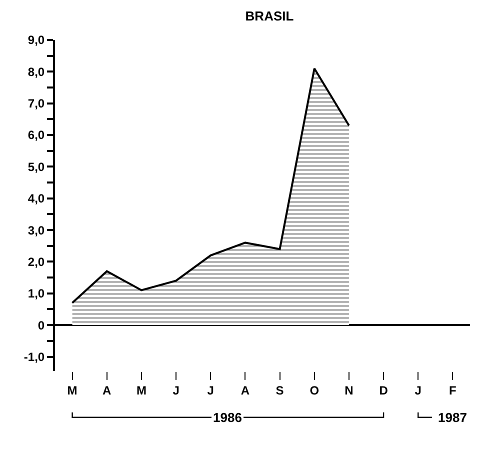 The height and width of the screenshot is (451, 490). What do you see at coordinates (36, 199) in the screenshot?
I see `y-tick-label: 4,0` at bounding box center [36, 199].